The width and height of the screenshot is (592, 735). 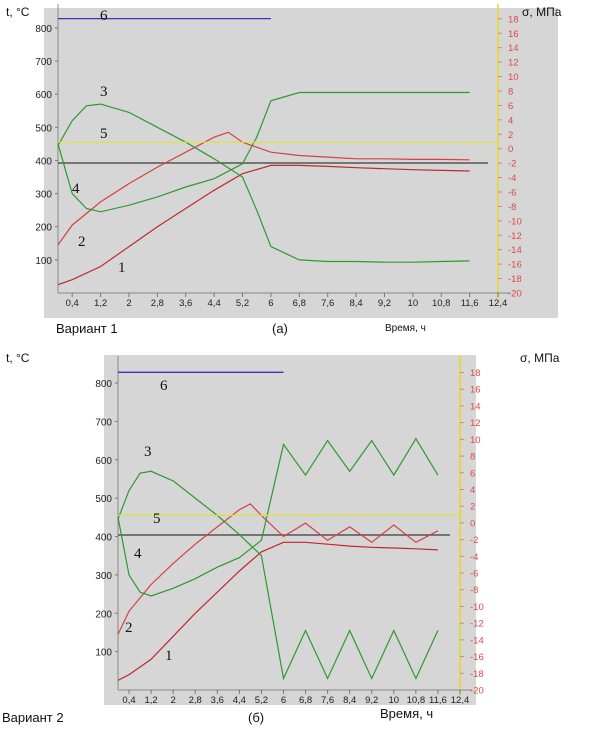 What do you see at coordinates (394, 700) in the screenshot?
I see `x-tick-label: 10` at bounding box center [394, 700].